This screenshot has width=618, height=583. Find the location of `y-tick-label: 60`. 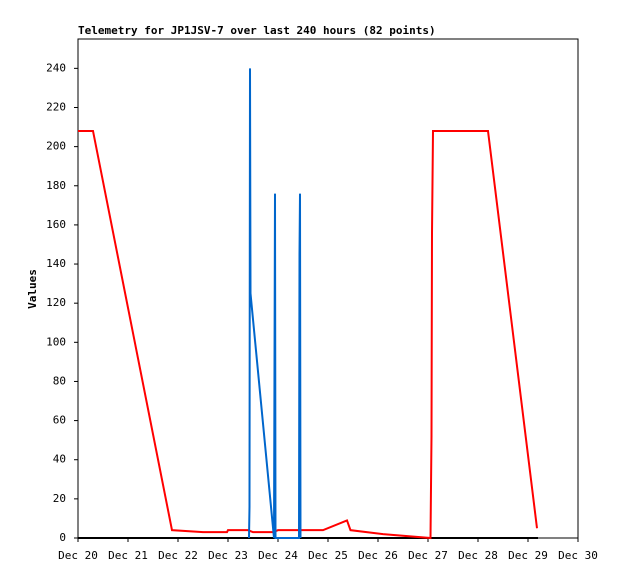

y-tick-label: 60 is located at coordinates (59, 420).